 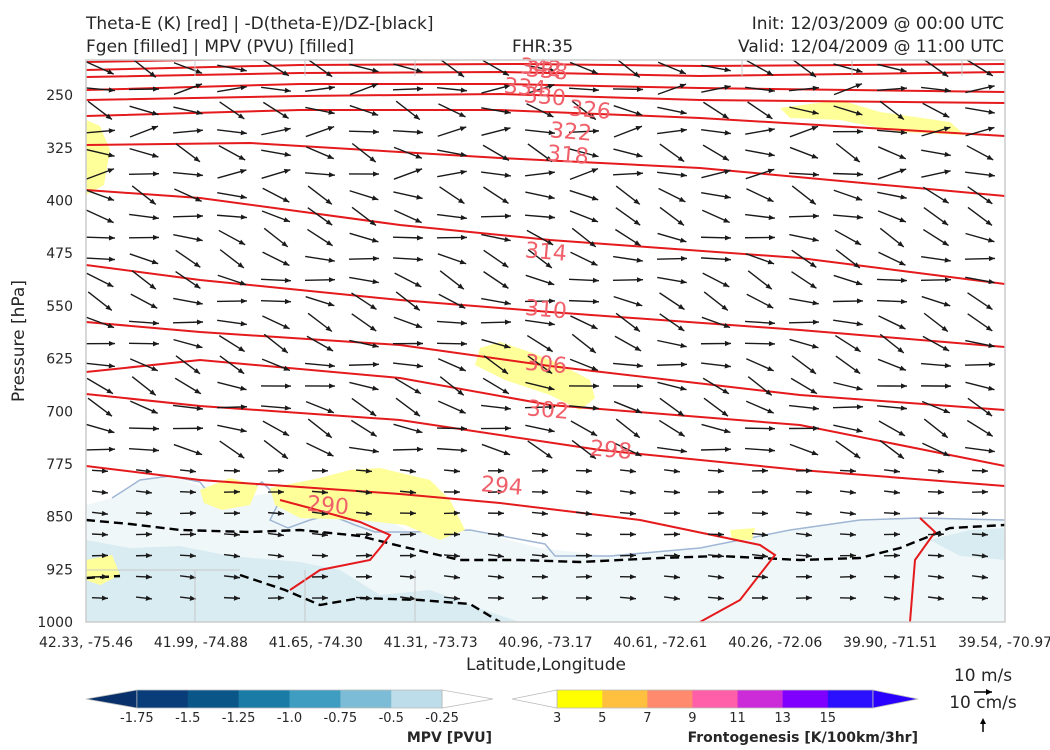 What do you see at coordinates (546, 252) in the screenshot?
I see `theta-e-label: 314` at bounding box center [546, 252].